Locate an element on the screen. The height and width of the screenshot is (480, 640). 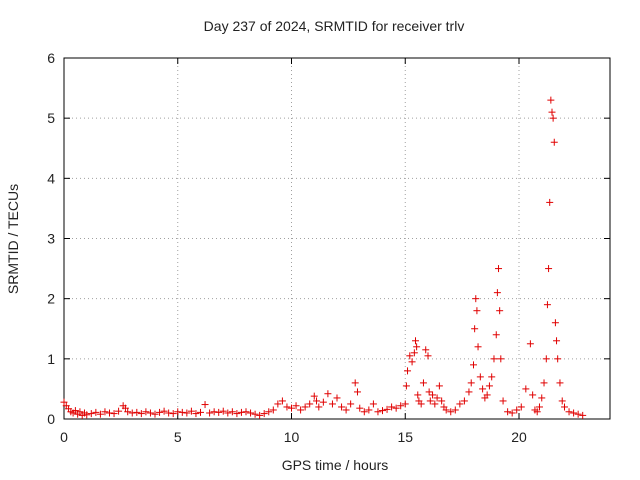
x-tick-label: 15 is located at coordinates (405, 437).